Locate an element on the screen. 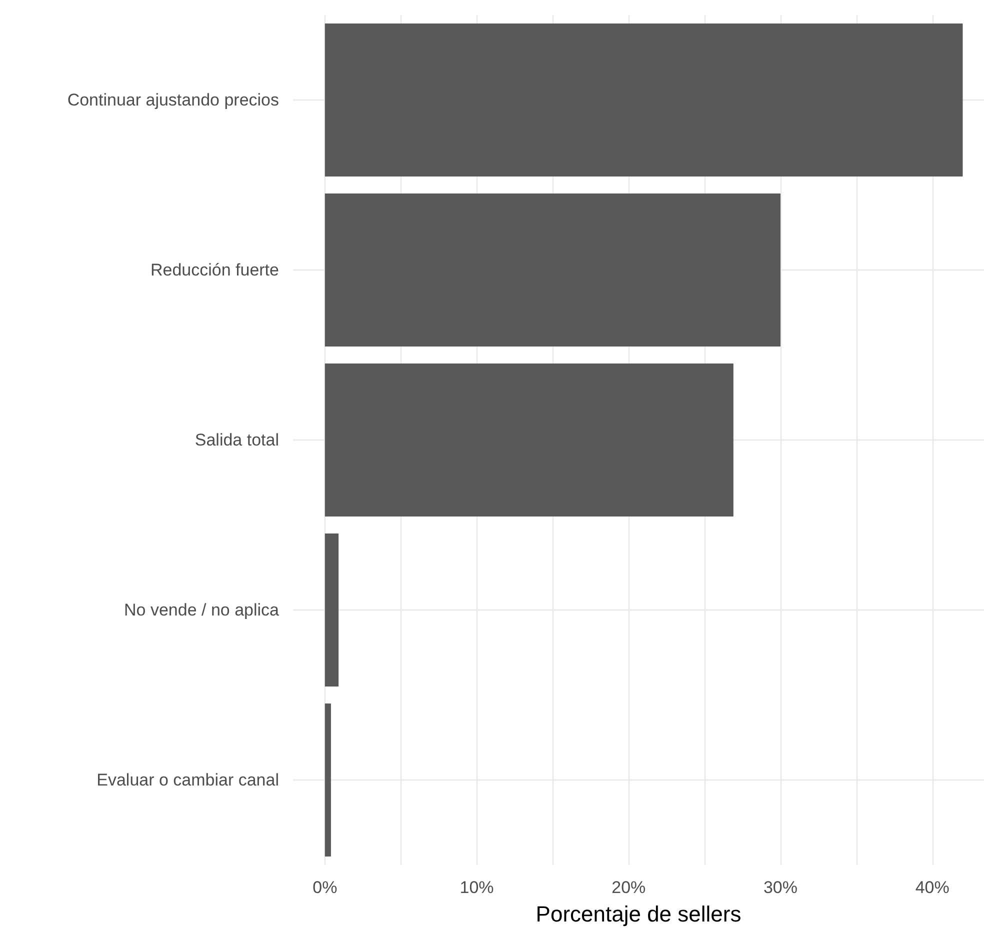 The width and height of the screenshot is (984, 942). x-tick-label: 20% is located at coordinates (629, 887).